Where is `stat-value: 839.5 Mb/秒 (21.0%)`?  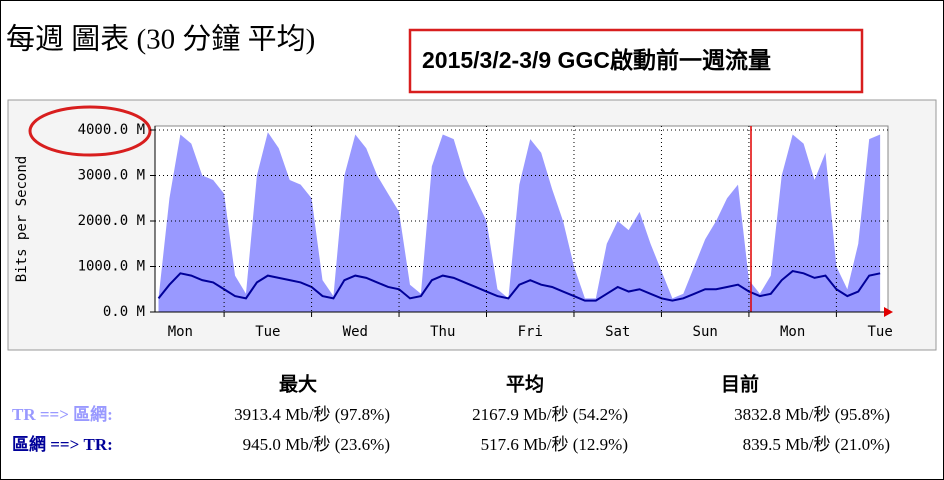
stat-value: 839.5 Mb/秒 (21.0%) is located at coordinates (816, 444).